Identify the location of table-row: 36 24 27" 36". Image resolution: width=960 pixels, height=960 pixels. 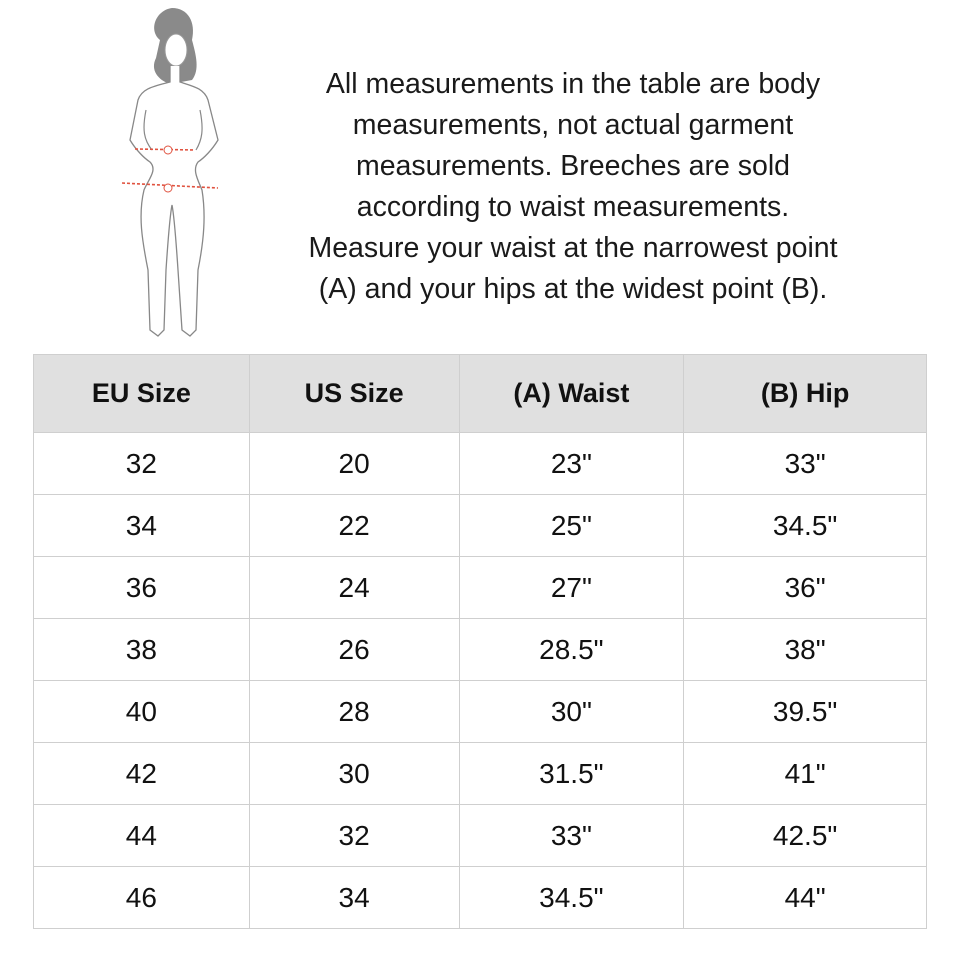
(480, 587).